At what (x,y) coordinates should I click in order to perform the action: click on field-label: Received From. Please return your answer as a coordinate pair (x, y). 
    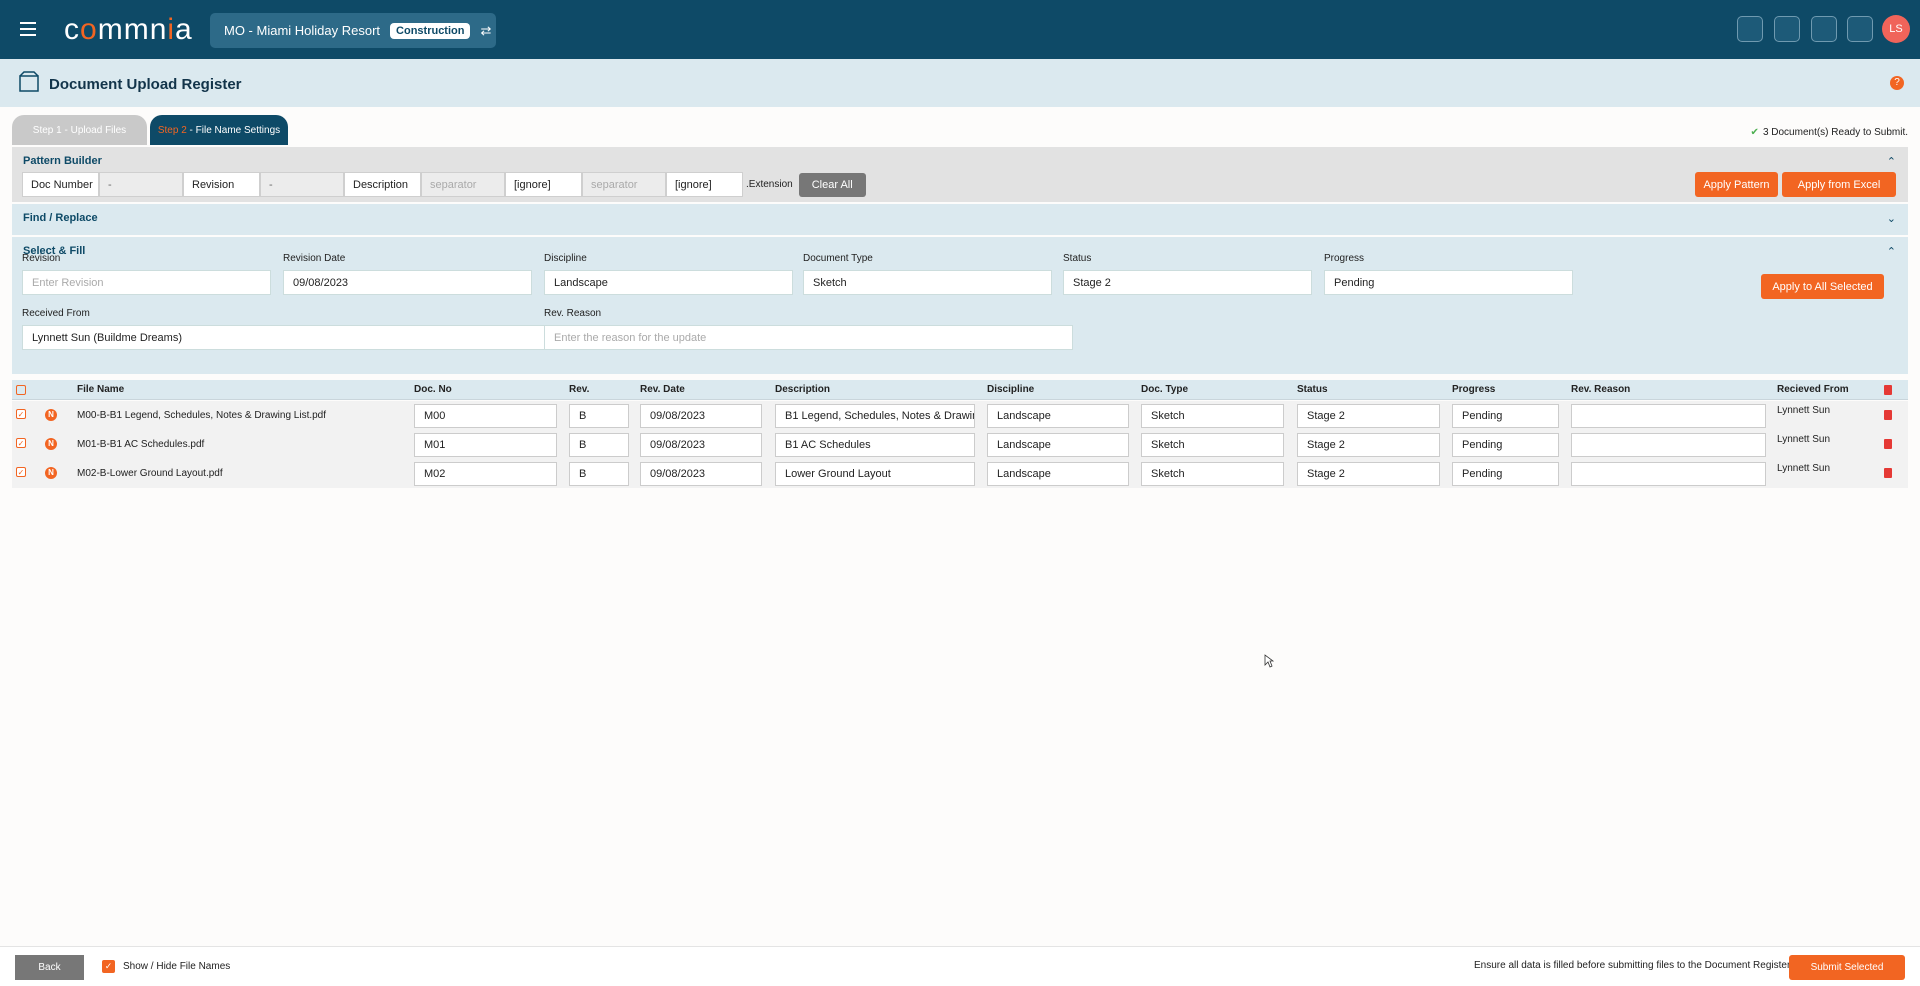
    Looking at the image, I should click on (56, 313).